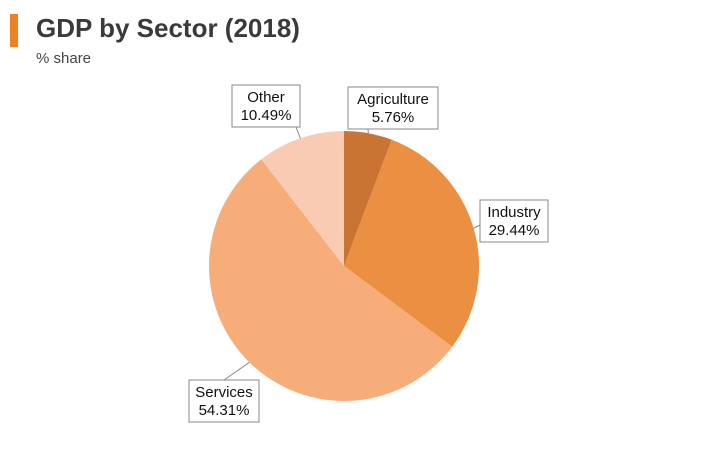  Describe the element at coordinates (64, 58) in the screenshot. I see `chart-subtitle: % share` at that location.